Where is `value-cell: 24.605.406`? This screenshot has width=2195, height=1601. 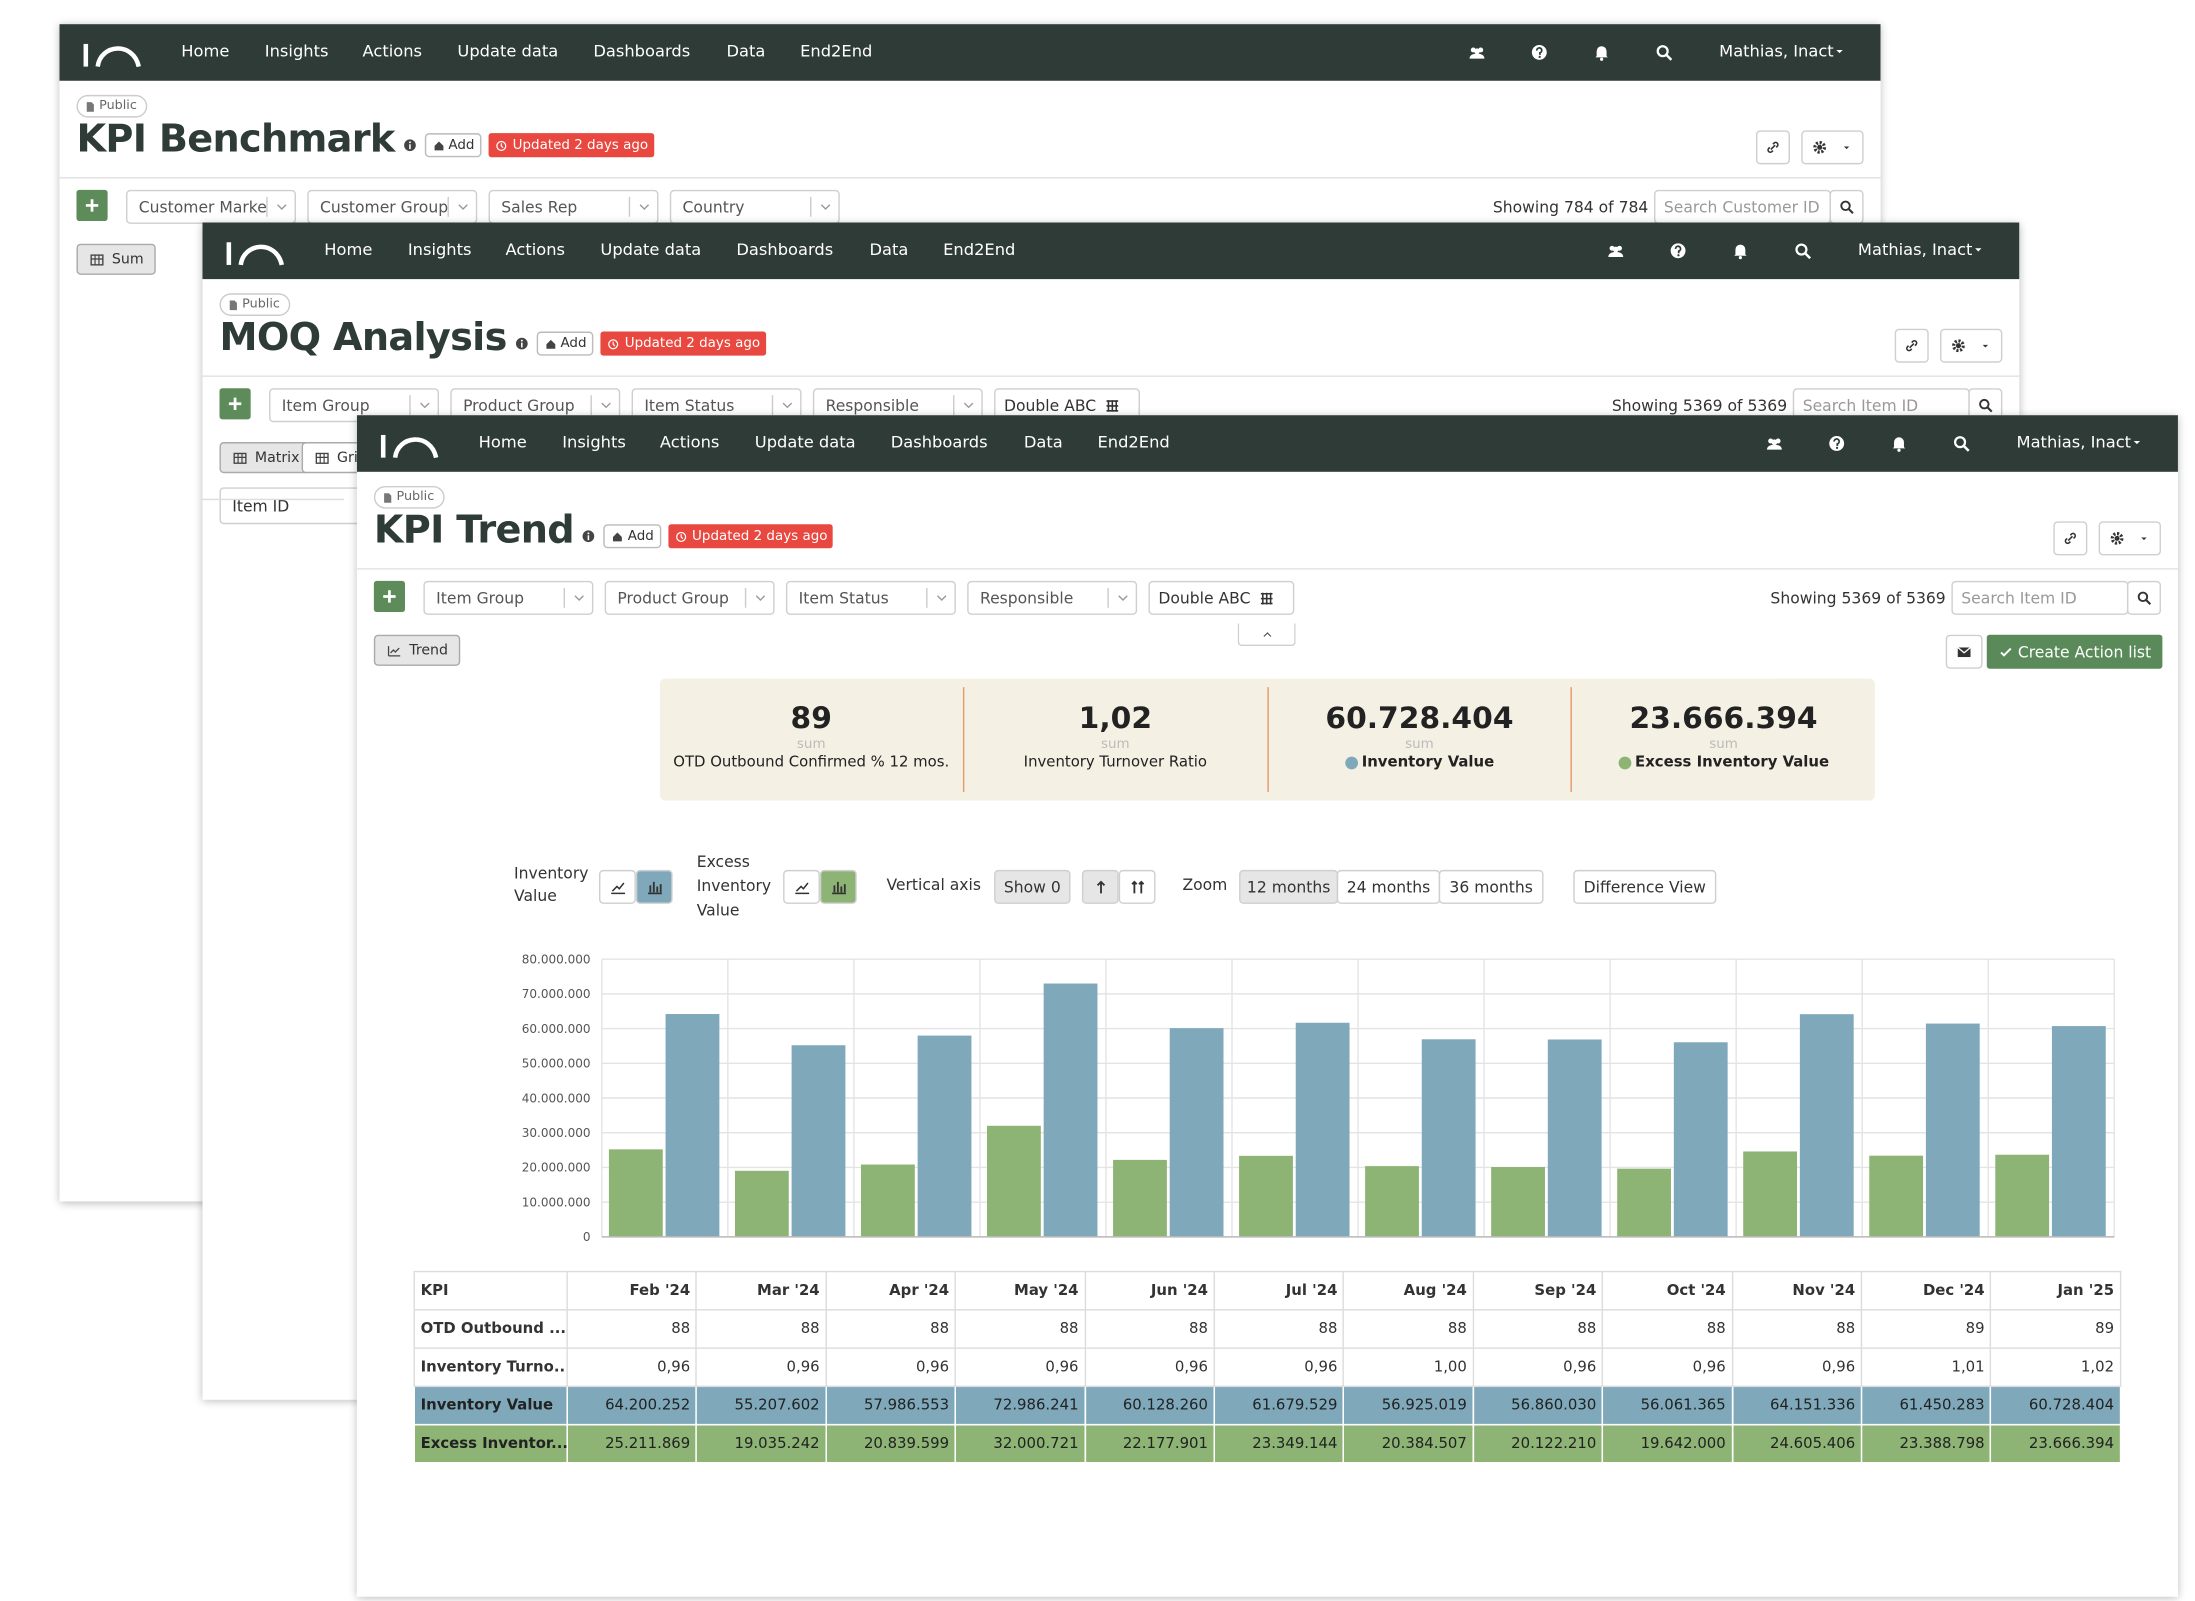 value-cell: 24.605.406 is located at coordinates (1797, 1443).